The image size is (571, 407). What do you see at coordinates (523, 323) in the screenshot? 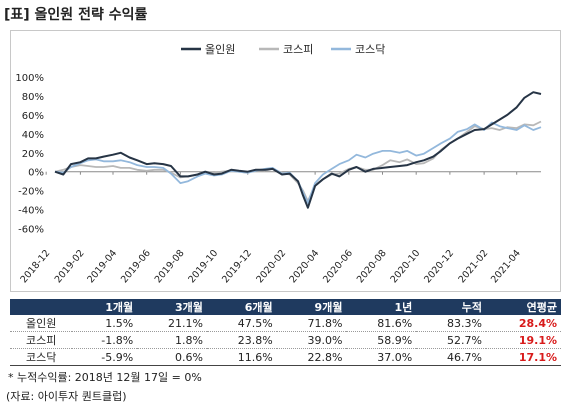
I see `annual-return-cell: 28.4%` at bounding box center [523, 323].